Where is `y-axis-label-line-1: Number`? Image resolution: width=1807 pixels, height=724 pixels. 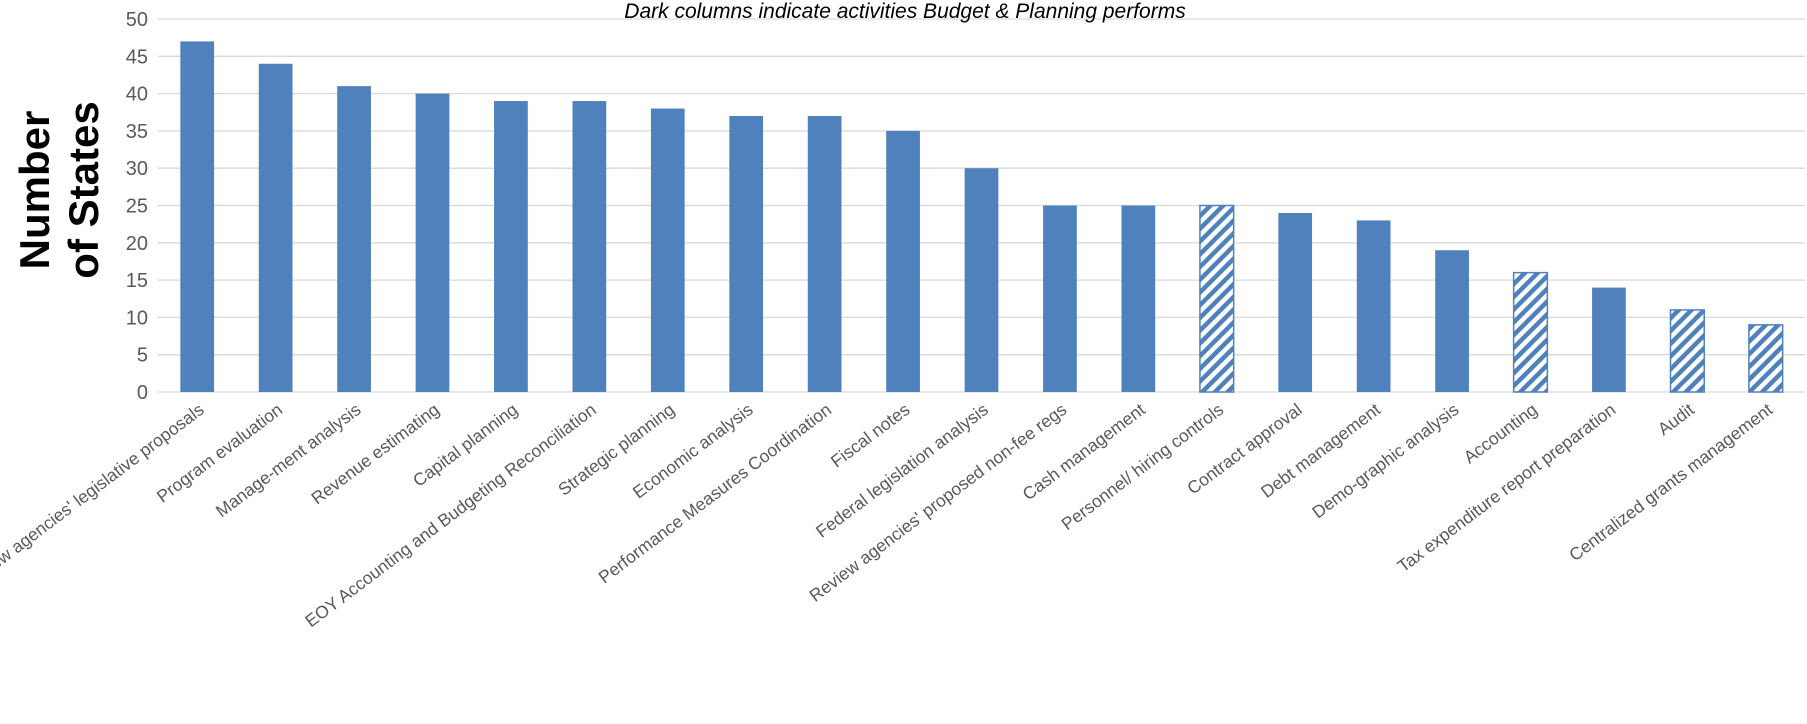
y-axis-label-line-1: Number is located at coordinates (34, 190).